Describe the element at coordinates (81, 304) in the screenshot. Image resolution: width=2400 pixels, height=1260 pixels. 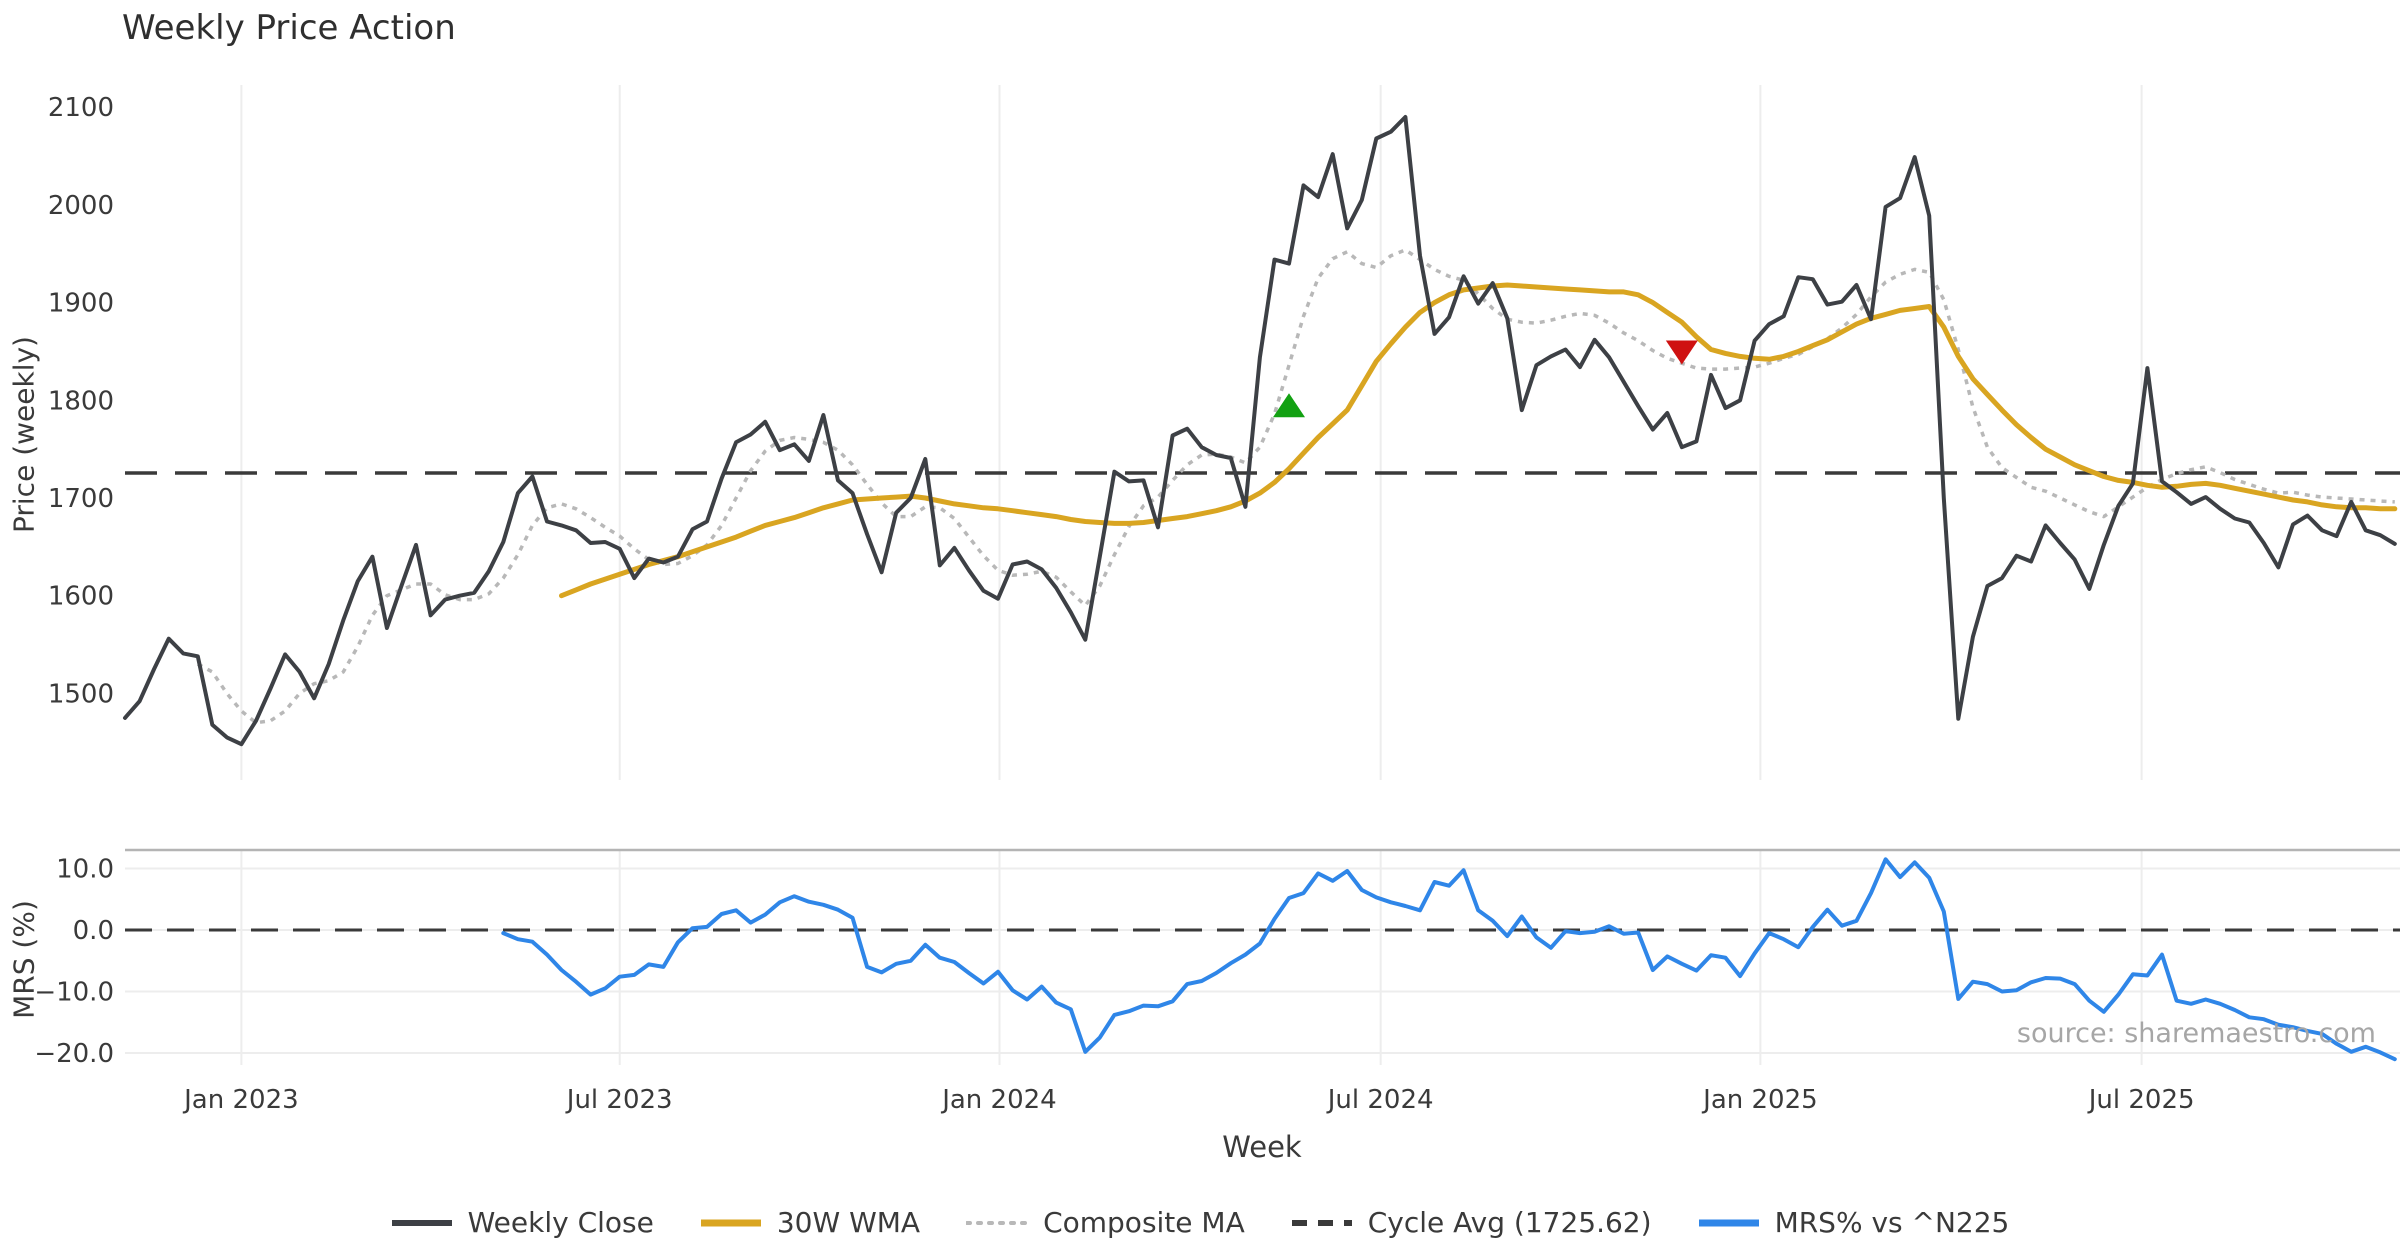
I see `price-y-tick-label: 1900` at that location.